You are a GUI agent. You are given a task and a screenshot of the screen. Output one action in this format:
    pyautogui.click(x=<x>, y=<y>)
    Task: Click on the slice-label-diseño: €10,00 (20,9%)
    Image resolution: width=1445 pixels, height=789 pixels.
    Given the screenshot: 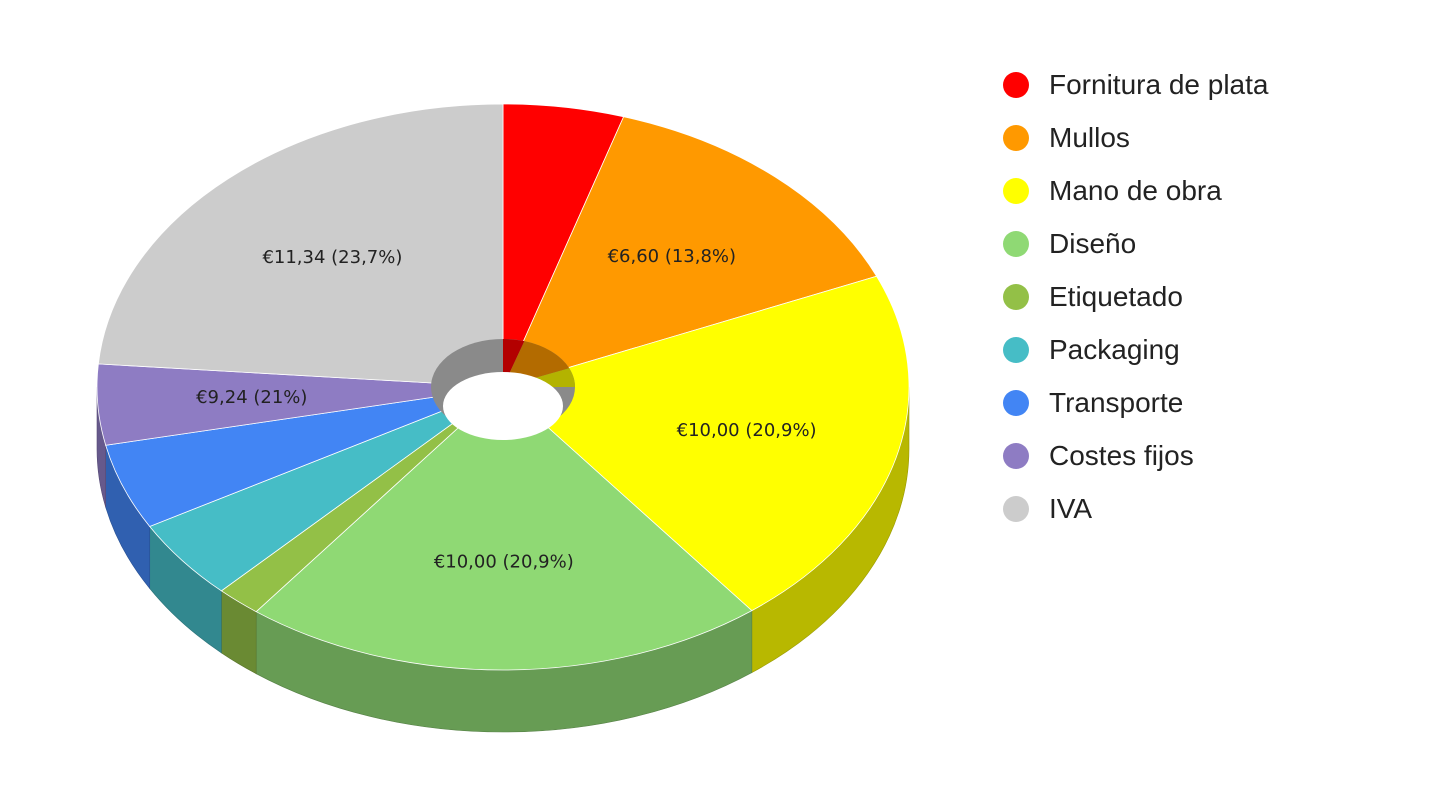 What is the action you would take?
    pyautogui.click(x=504, y=561)
    